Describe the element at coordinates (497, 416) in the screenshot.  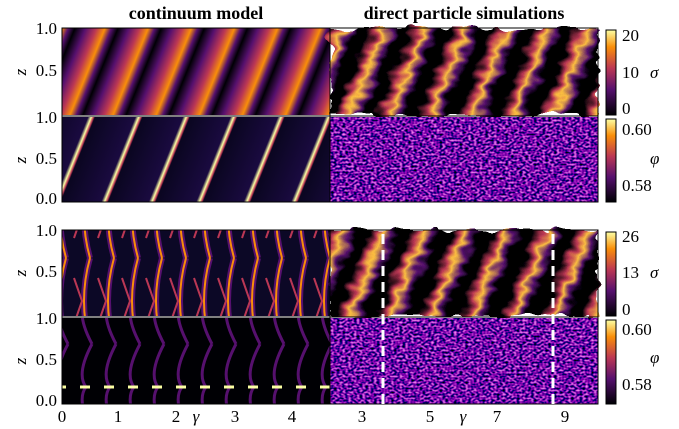
I see `x-tick-label: 7` at that location.